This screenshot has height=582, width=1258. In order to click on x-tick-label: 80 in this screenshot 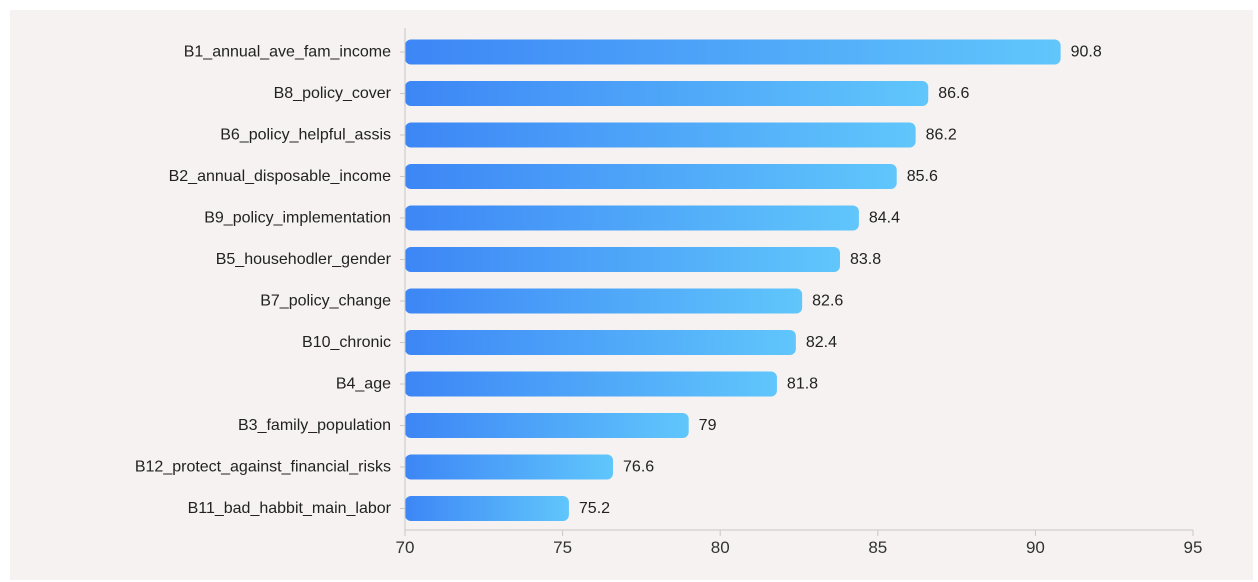, I will do `click(720, 547)`.